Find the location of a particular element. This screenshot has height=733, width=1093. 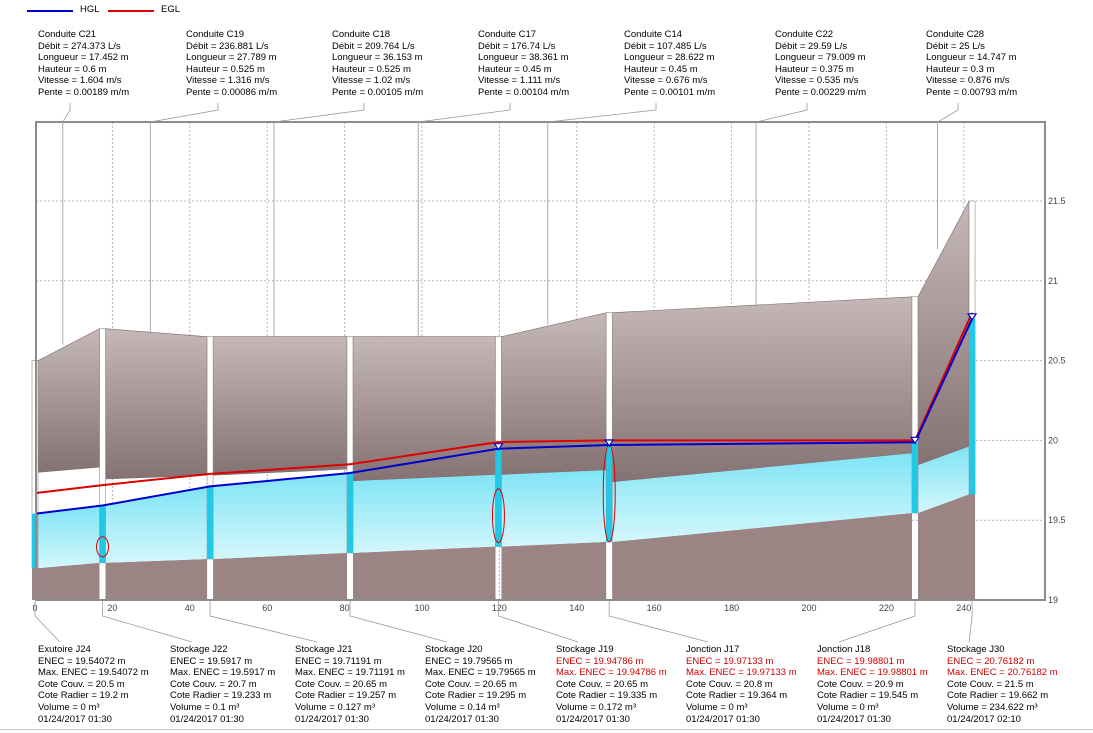

node-label-j19-row: Max. ENEC = 19.94786 m is located at coordinates (611, 673).